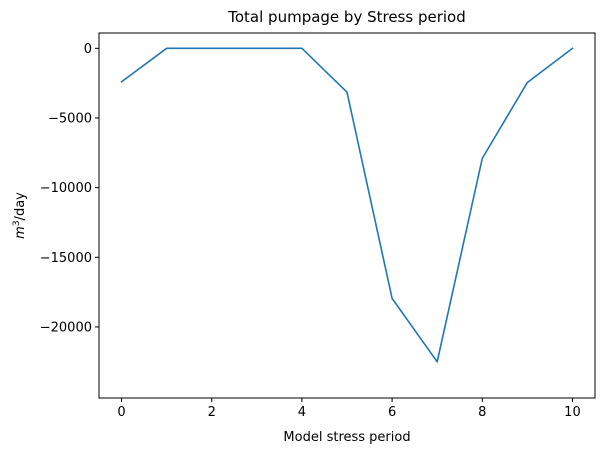 The height and width of the screenshot is (454, 604). I want to click on x-axis-ticks: 0 2 4 6 8 10, so click(349, 409).